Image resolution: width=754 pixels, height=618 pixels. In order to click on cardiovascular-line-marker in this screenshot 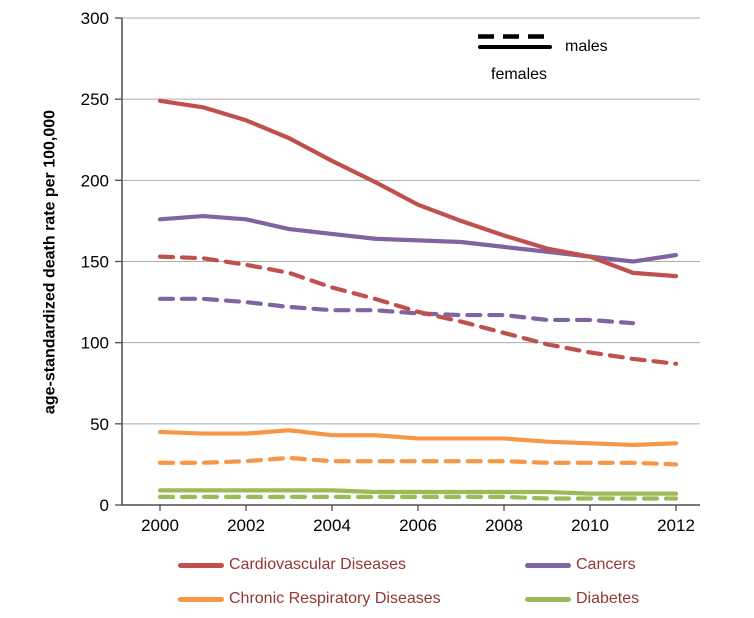, I will do `click(201, 565)`.